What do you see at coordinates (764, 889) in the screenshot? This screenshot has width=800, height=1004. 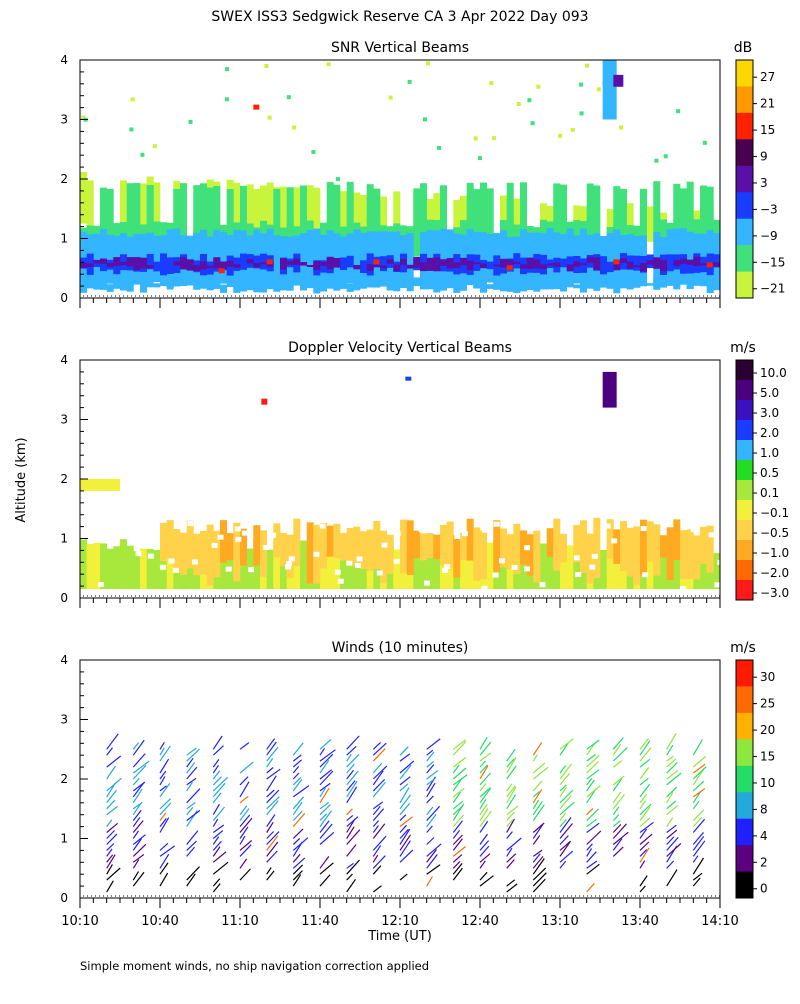 I see `colorbar-label: 0` at bounding box center [764, 889].